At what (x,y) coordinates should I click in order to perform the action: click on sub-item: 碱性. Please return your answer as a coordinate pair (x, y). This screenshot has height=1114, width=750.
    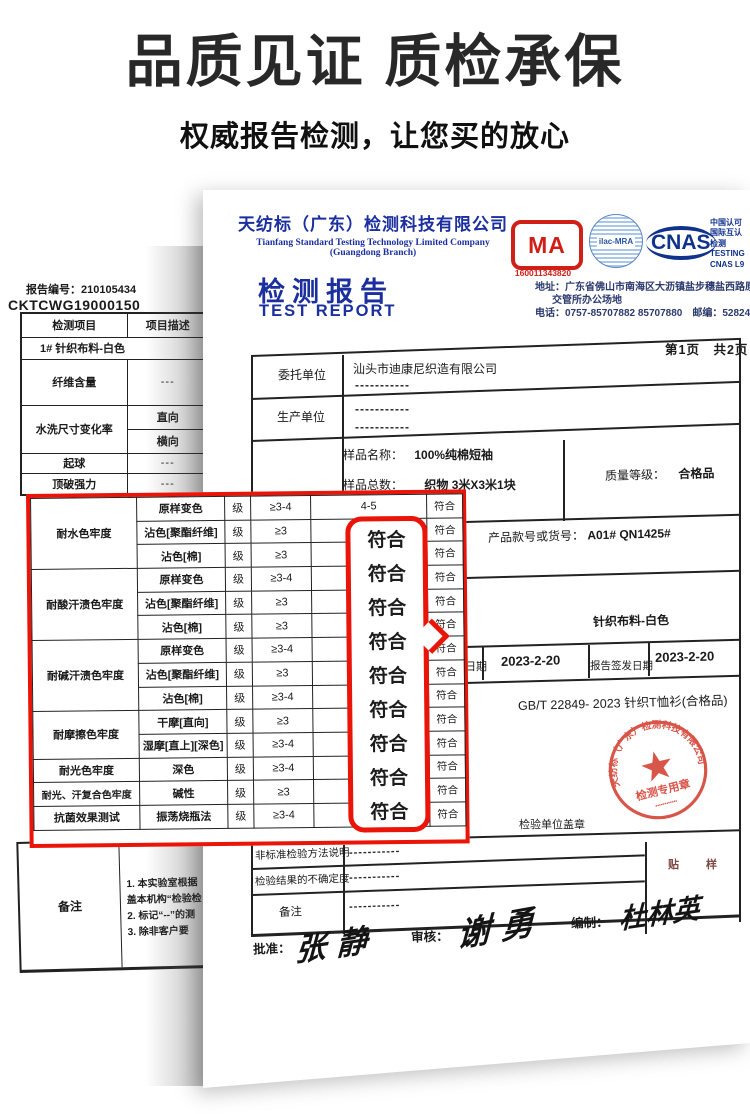
    Looking at the image, I should click on (183, 793).